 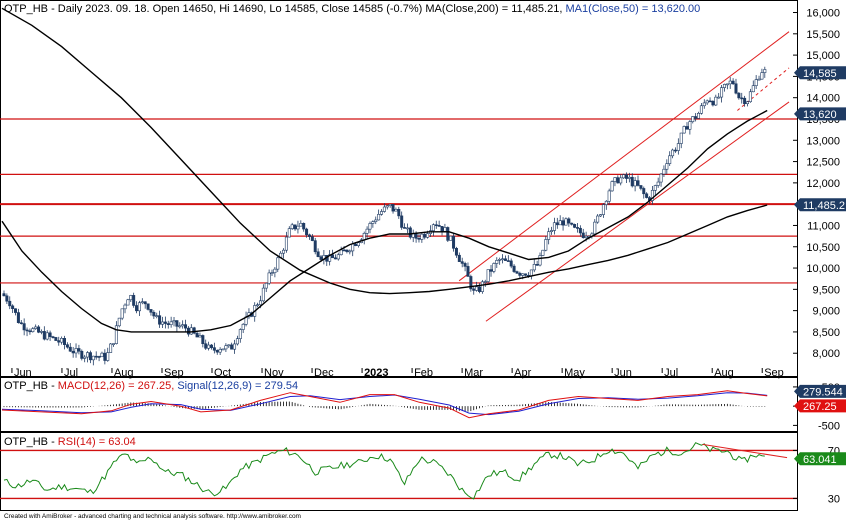 I want to click on rsi-value-tag-label: 63.041, so click(x=820, y=460).